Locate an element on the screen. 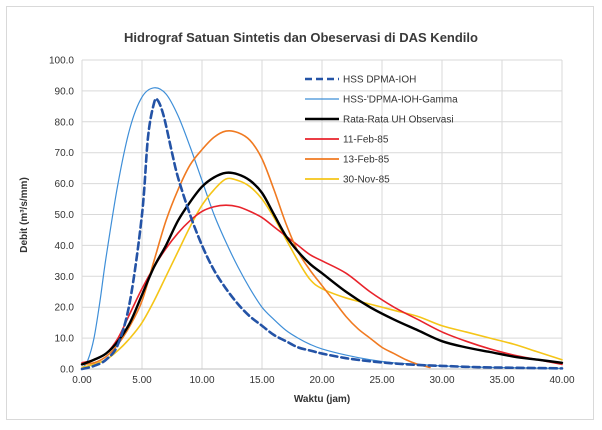  x-tick-label: 40.00 is located at coordinates (561, 380).